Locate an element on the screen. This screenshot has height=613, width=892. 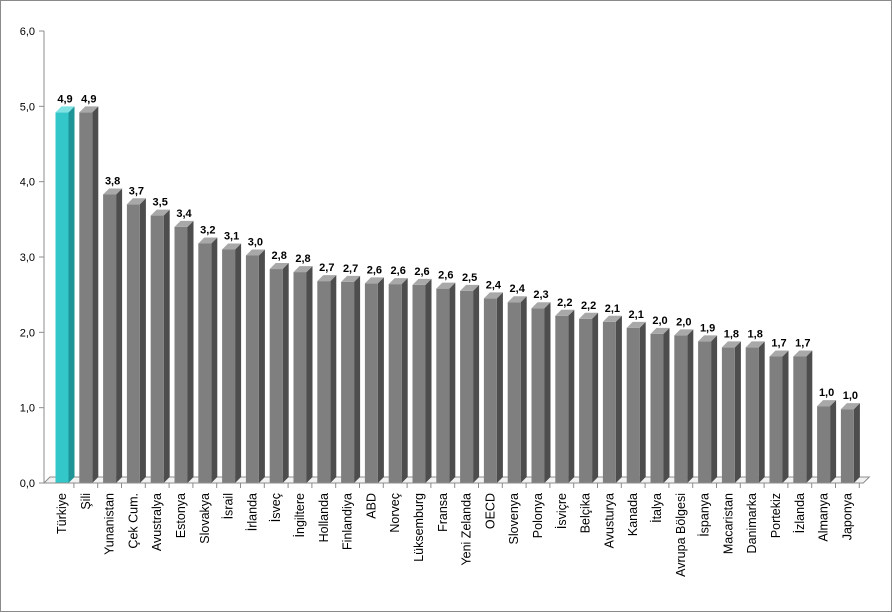
x-tick-label: Finlandiya is located at coordinates (348, 521).